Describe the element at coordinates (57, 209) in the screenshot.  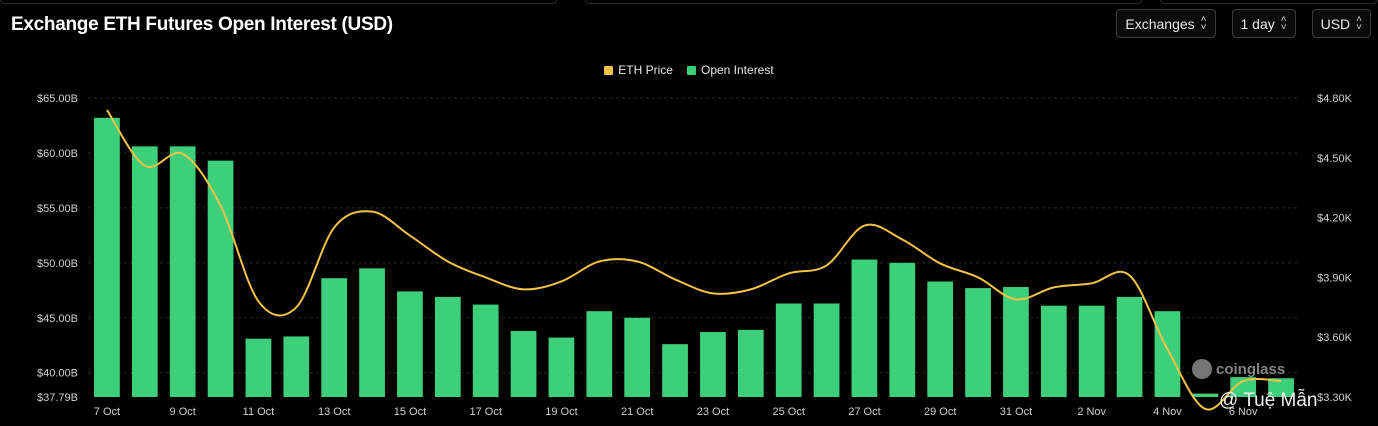
I see `y-left-tick-label: $55.00B` at that location.